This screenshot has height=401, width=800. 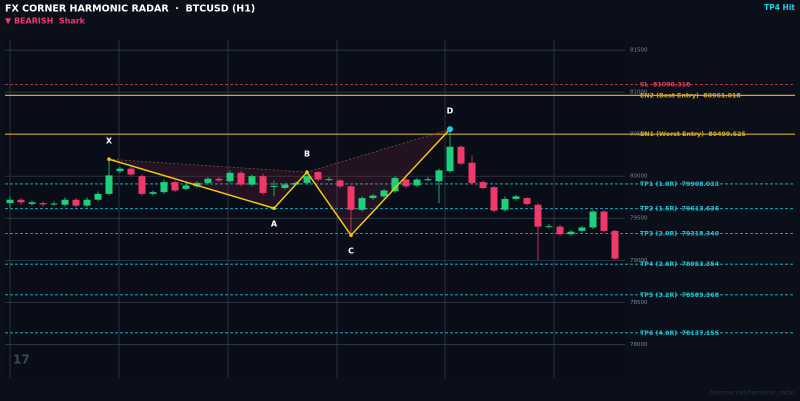 I want to click on pattern-label: D, so click(x=450, y=111).